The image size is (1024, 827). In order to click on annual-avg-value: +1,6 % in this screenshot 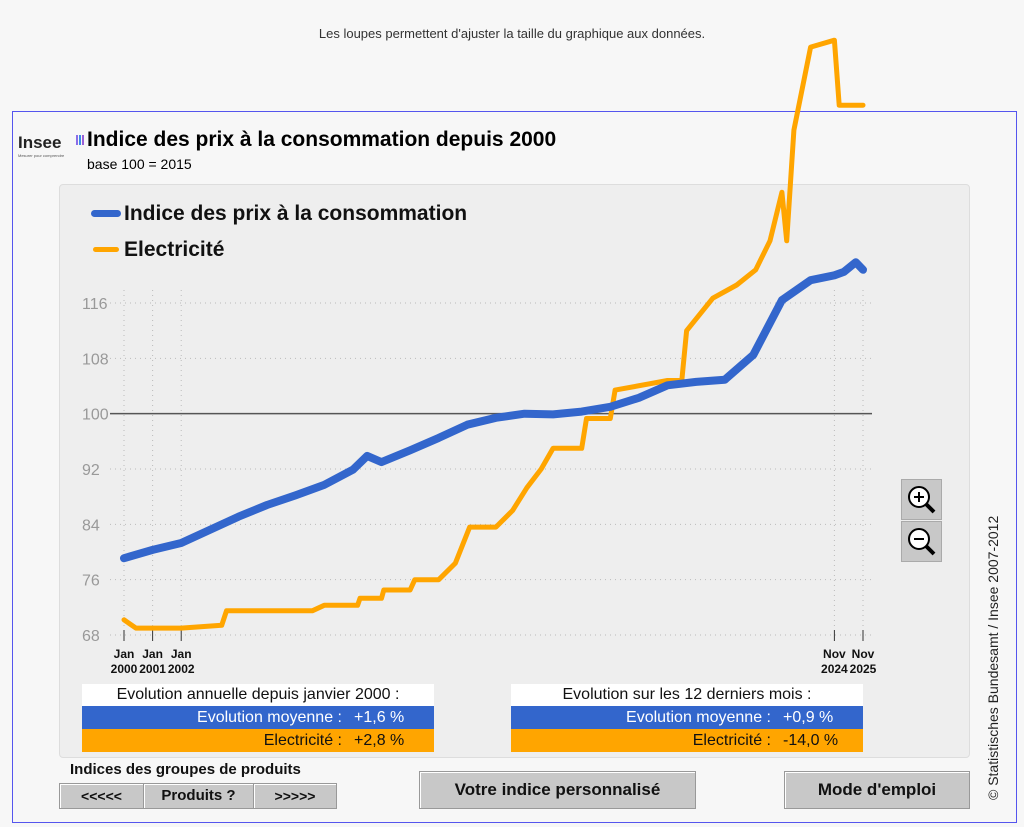, I will do `click(379, 717)`.